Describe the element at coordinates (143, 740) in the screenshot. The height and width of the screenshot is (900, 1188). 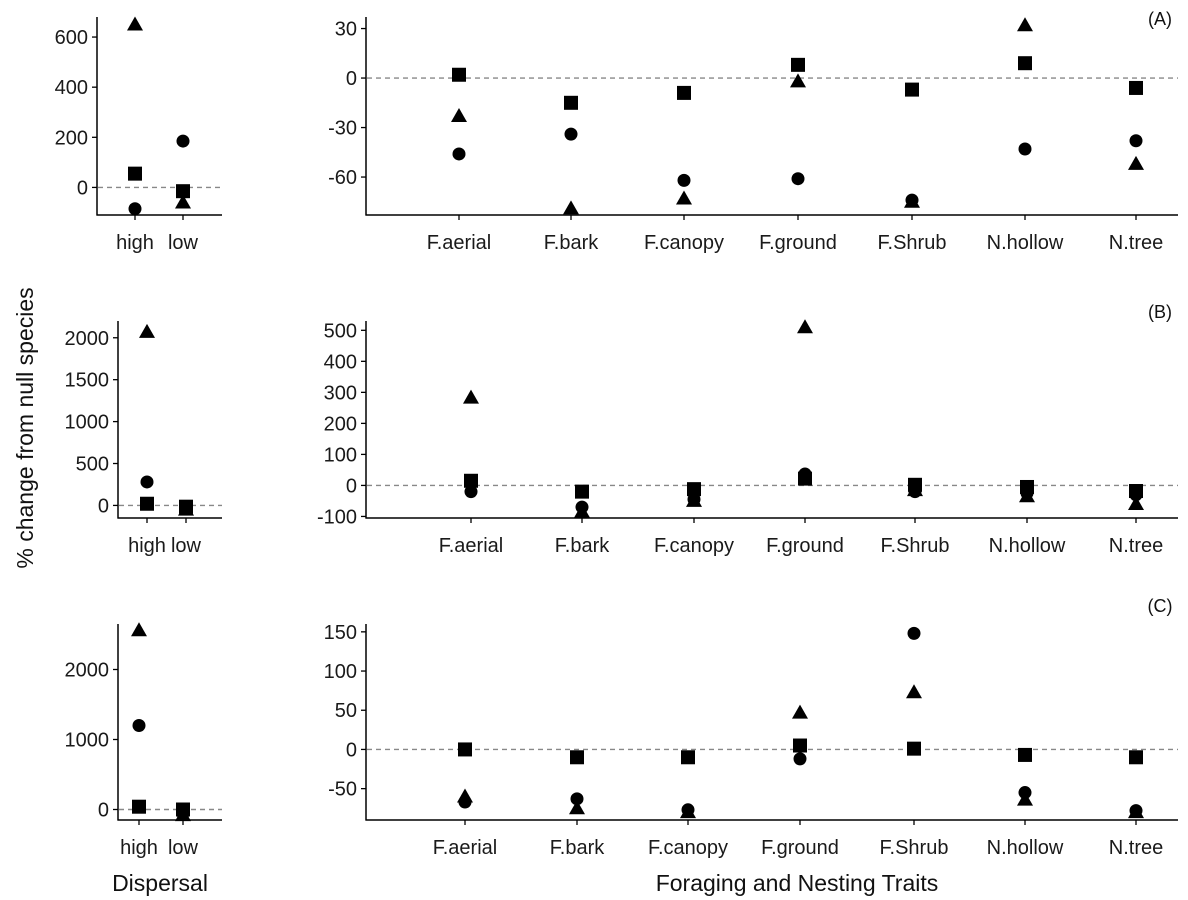
I see `panel-c-left: 0 1000 2000 high low` at that location.